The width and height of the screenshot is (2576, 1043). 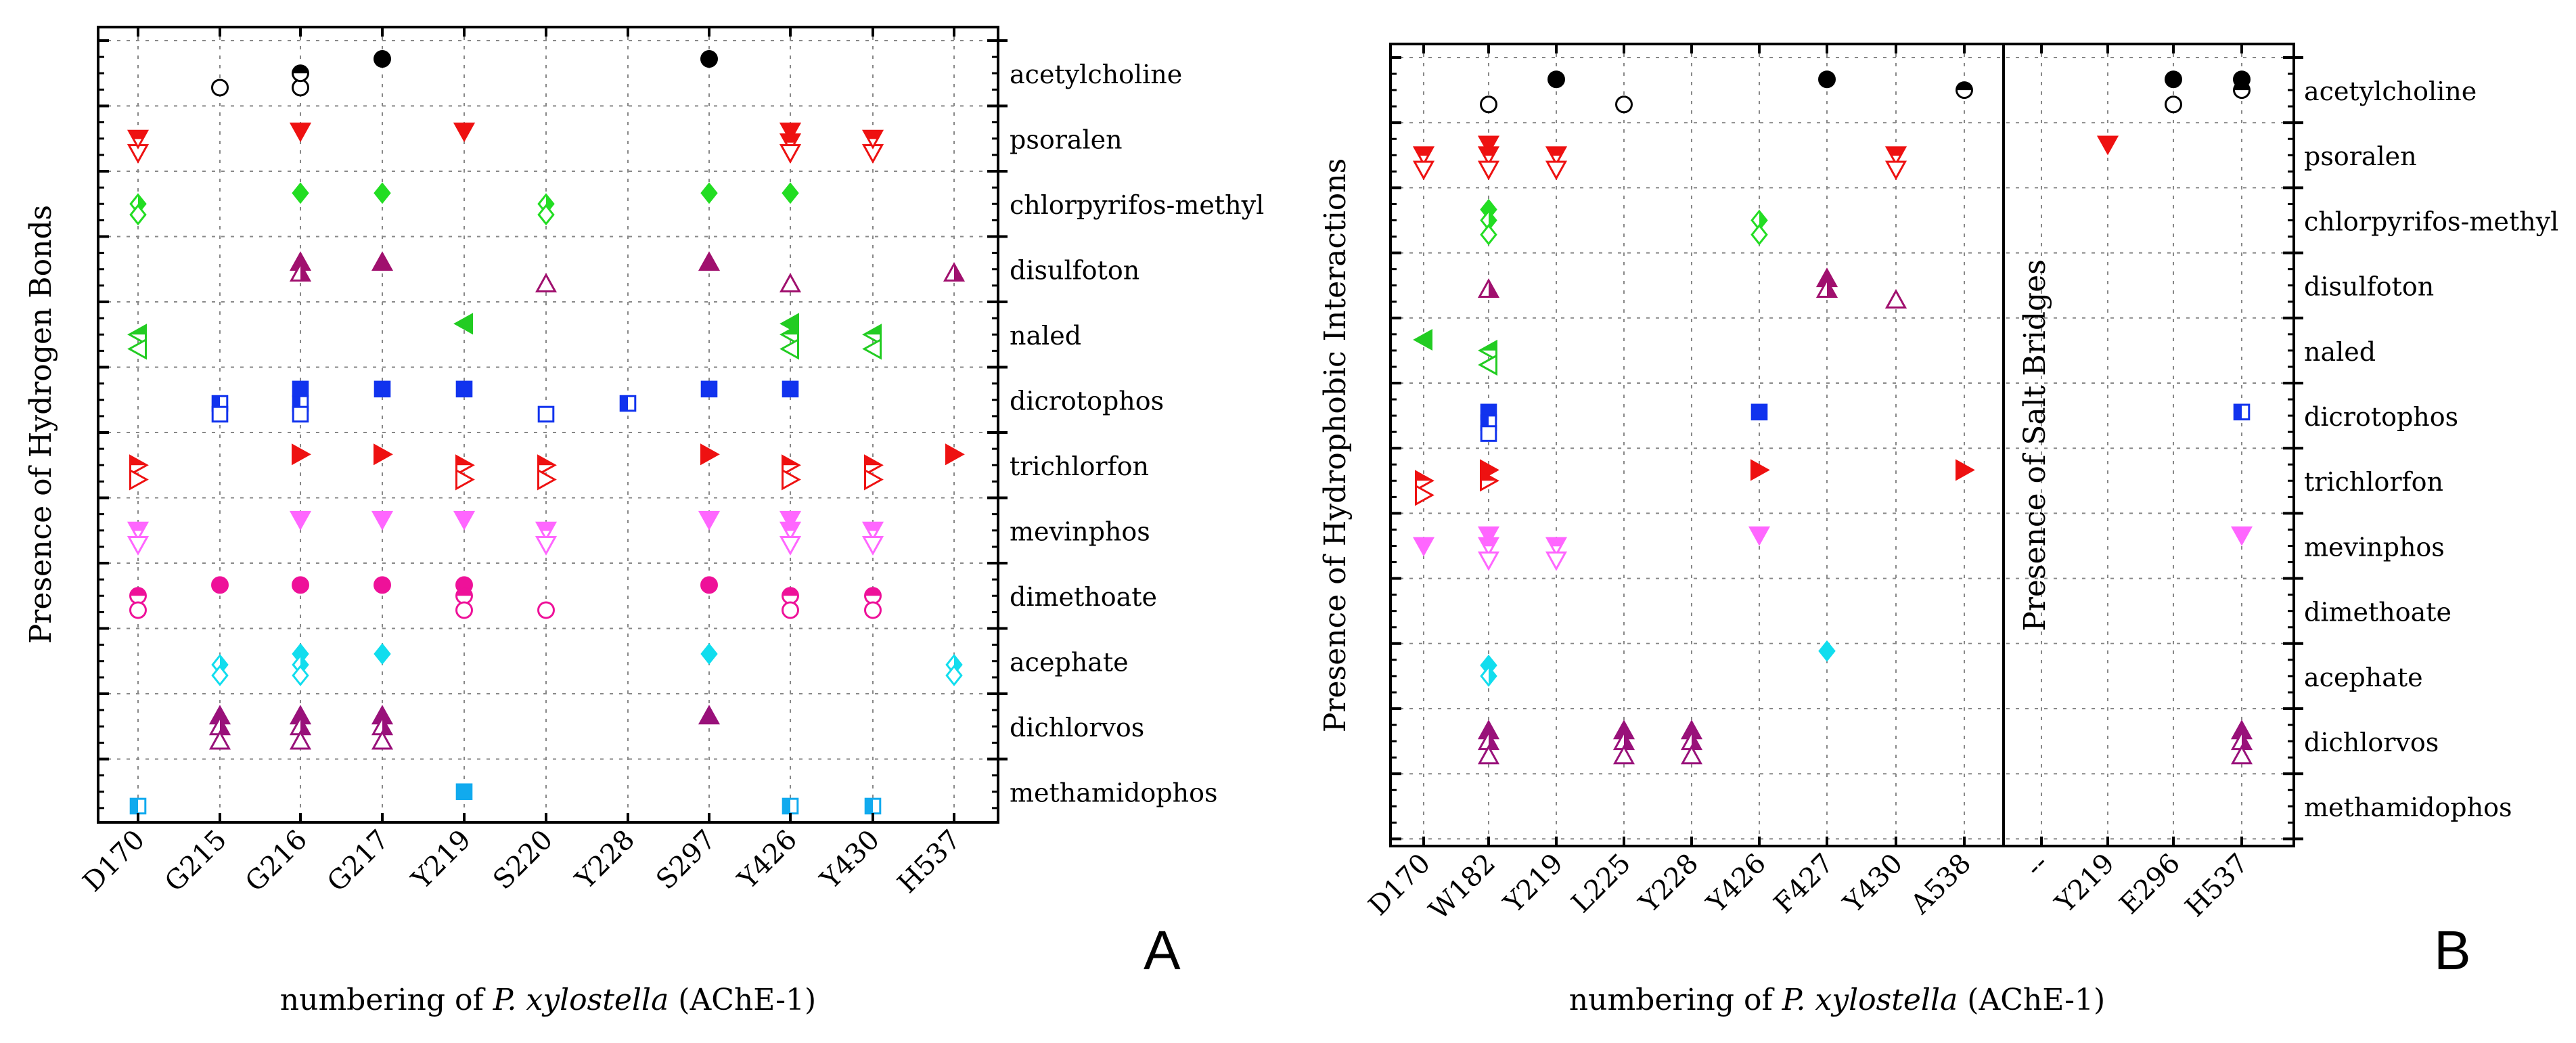 What do you see at coordinates (873, 806) in the screenshot?
I see `marker-methamidophos-y430` at bounding box center [873, 806].